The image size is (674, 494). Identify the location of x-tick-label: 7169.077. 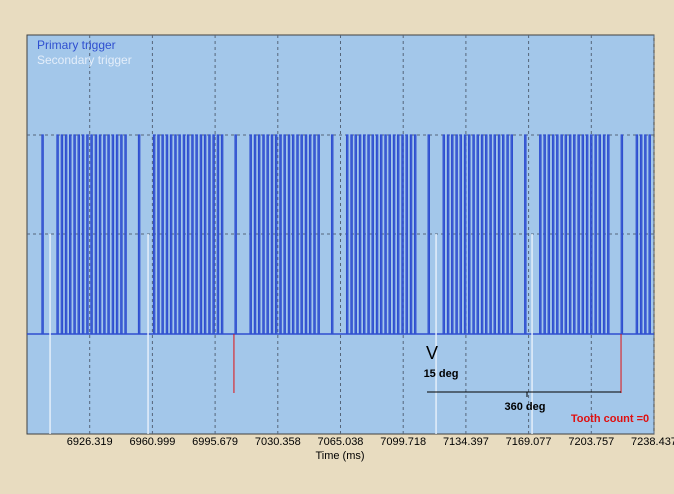
(529, 442).